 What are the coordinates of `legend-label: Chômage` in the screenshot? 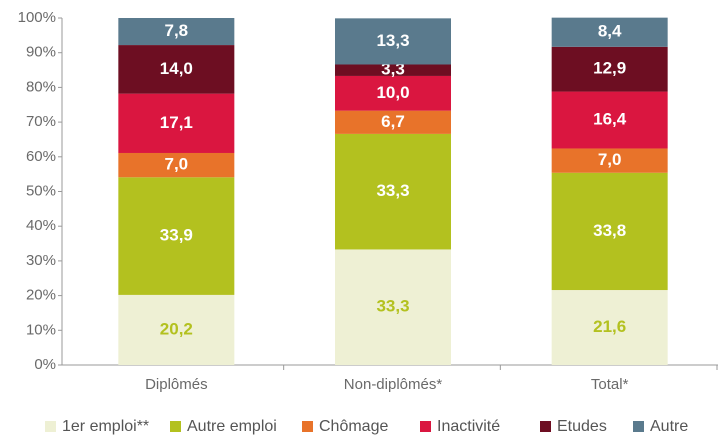 It's located at (353, 426).